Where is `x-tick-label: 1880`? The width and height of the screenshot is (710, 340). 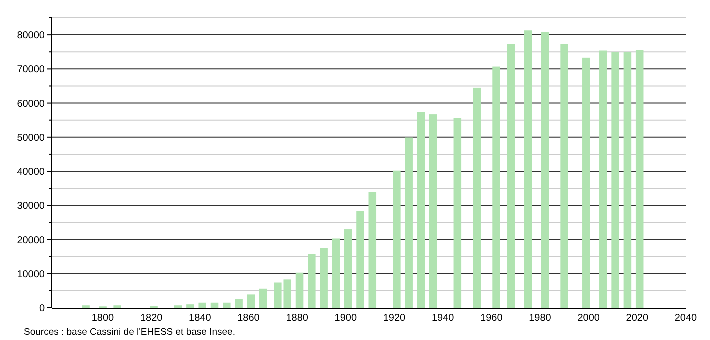
x-tick-label: 1880 is located at coordinates (297, 318).